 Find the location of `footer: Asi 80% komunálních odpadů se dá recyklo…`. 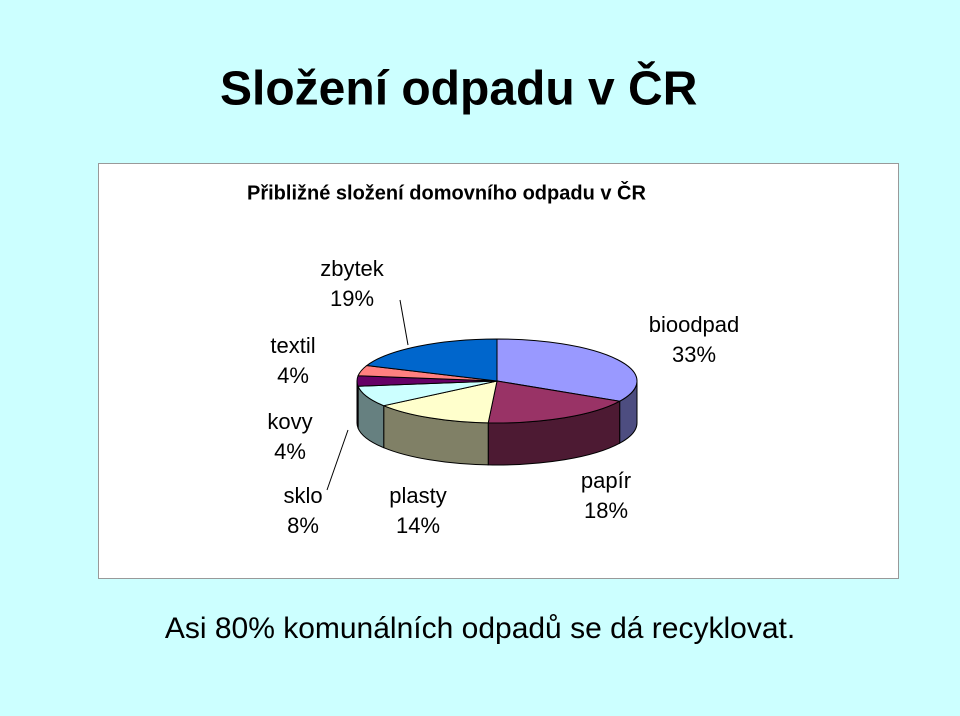

footer: Asi 80% komunálních odpadů se dá recyklo… is located at coordinates (480, 628).